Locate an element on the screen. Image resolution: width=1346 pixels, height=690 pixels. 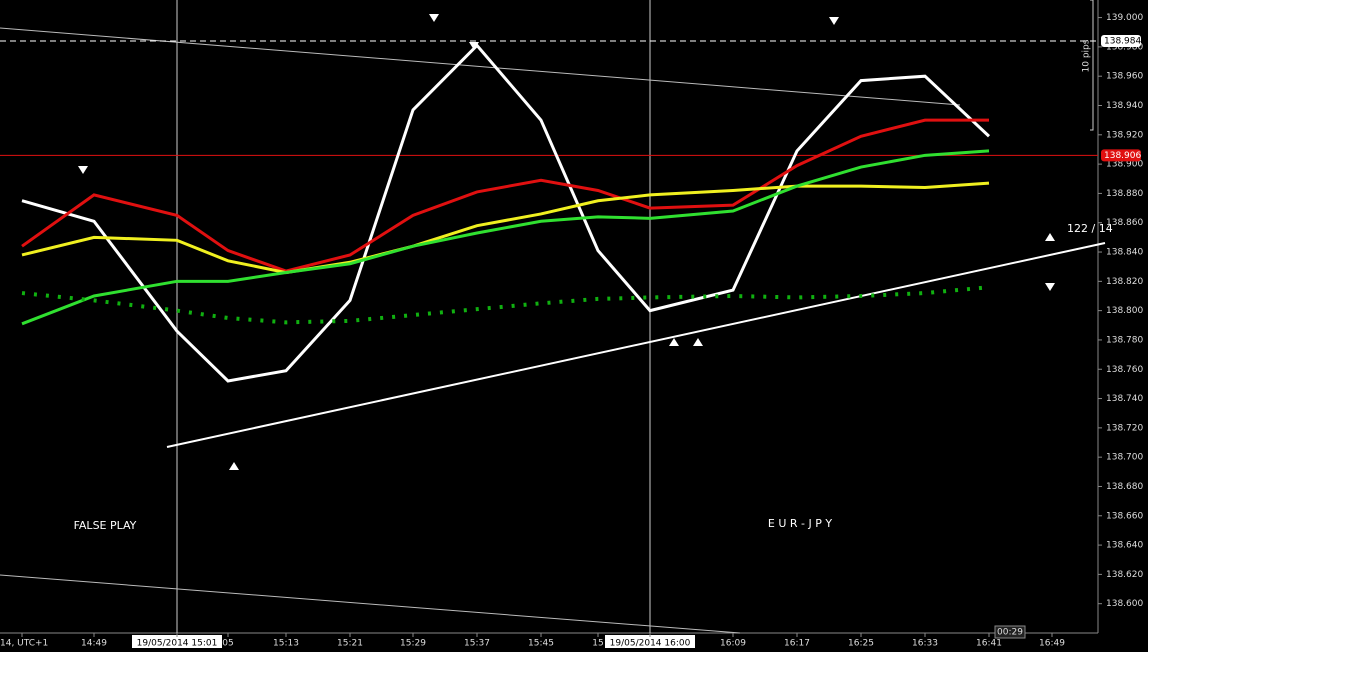
price-tag-label: 138.906 is located at coordinates (1122, 156).